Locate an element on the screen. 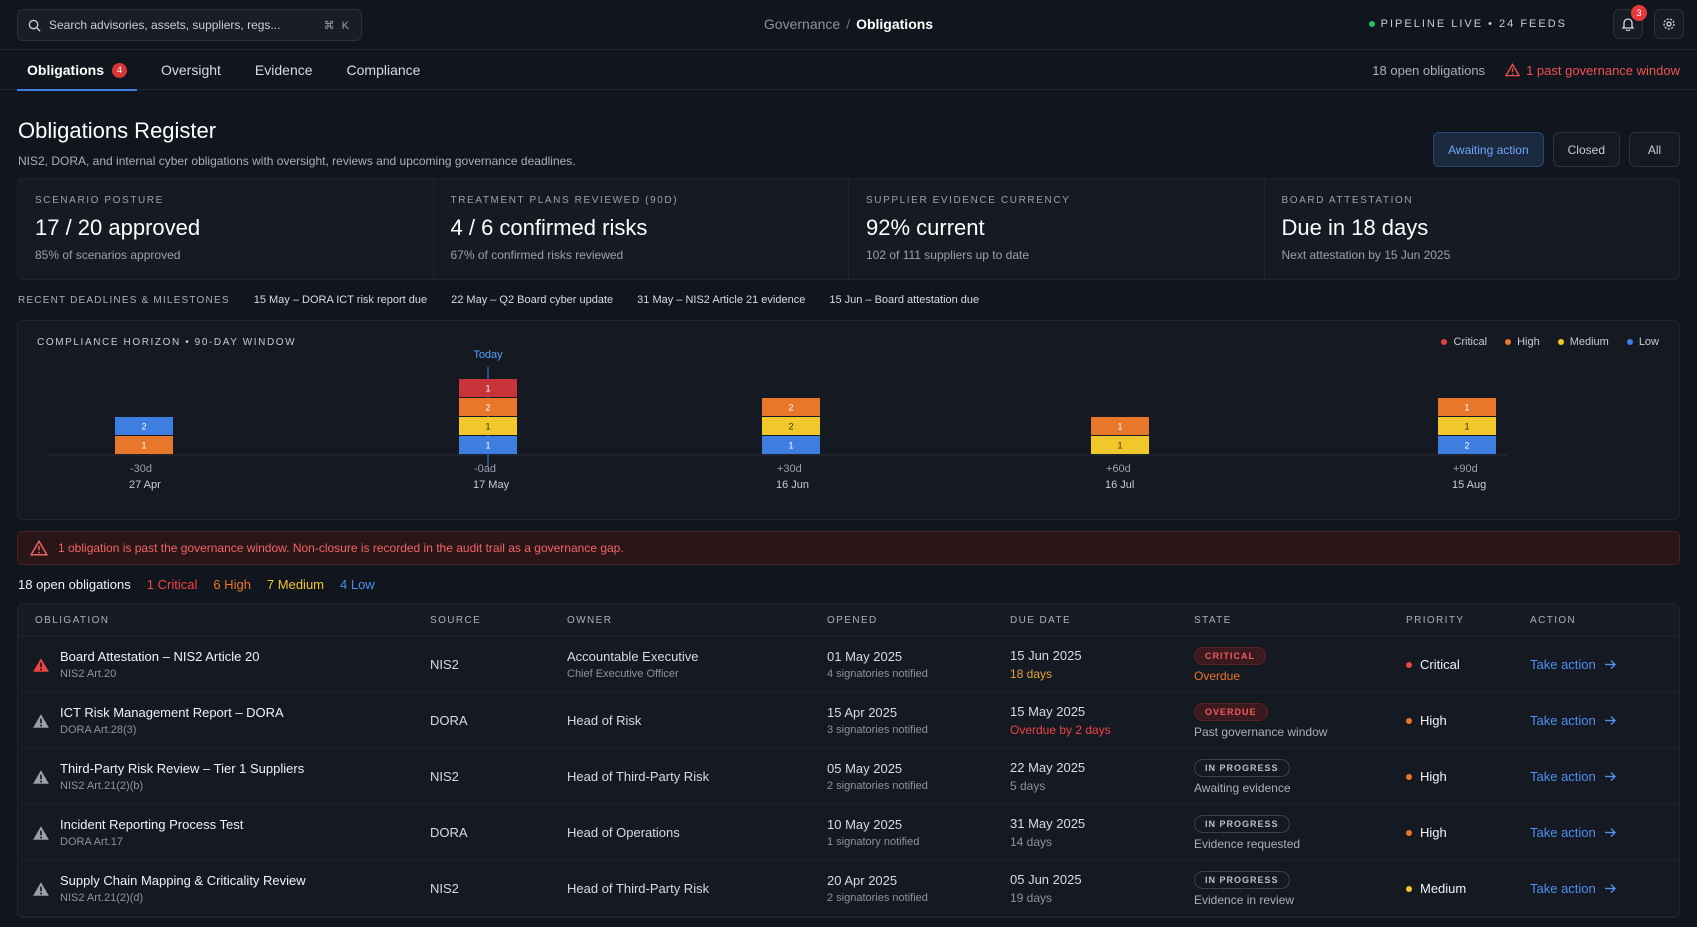 The image size is (1697, 927). owner-role: Chief Executive Officer is located at coordinates (623, 674).